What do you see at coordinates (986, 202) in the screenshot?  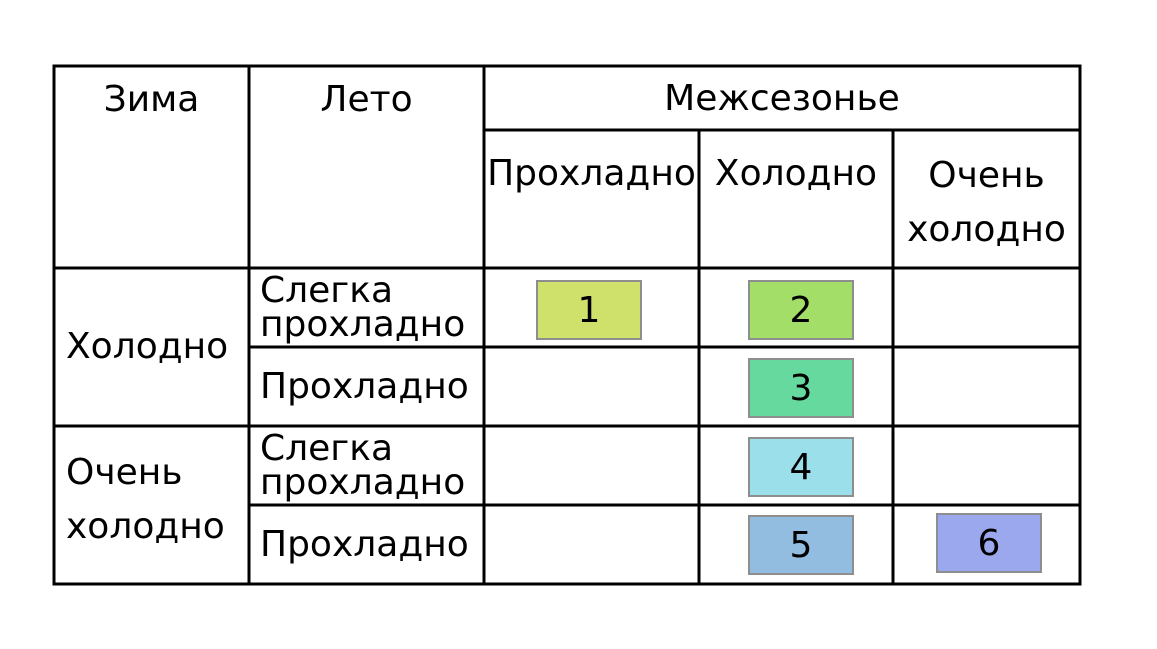 I see `header-offseason-very-cold: Очень холодно` at bounding box center [986, 202].